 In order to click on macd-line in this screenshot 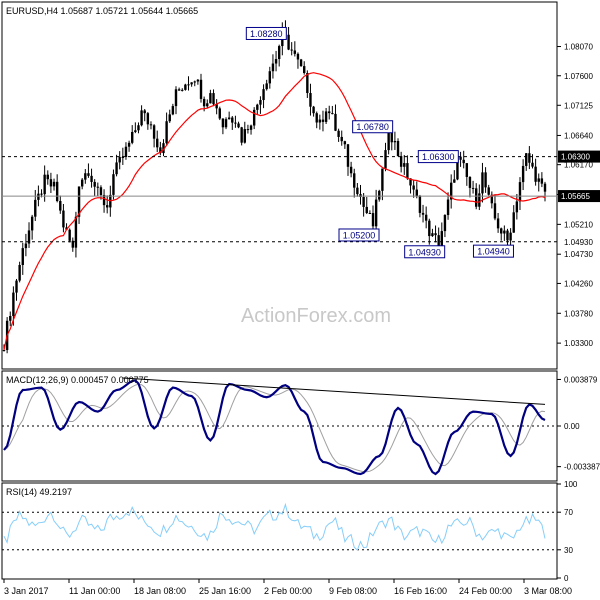, I will do `click(274, 427)`.